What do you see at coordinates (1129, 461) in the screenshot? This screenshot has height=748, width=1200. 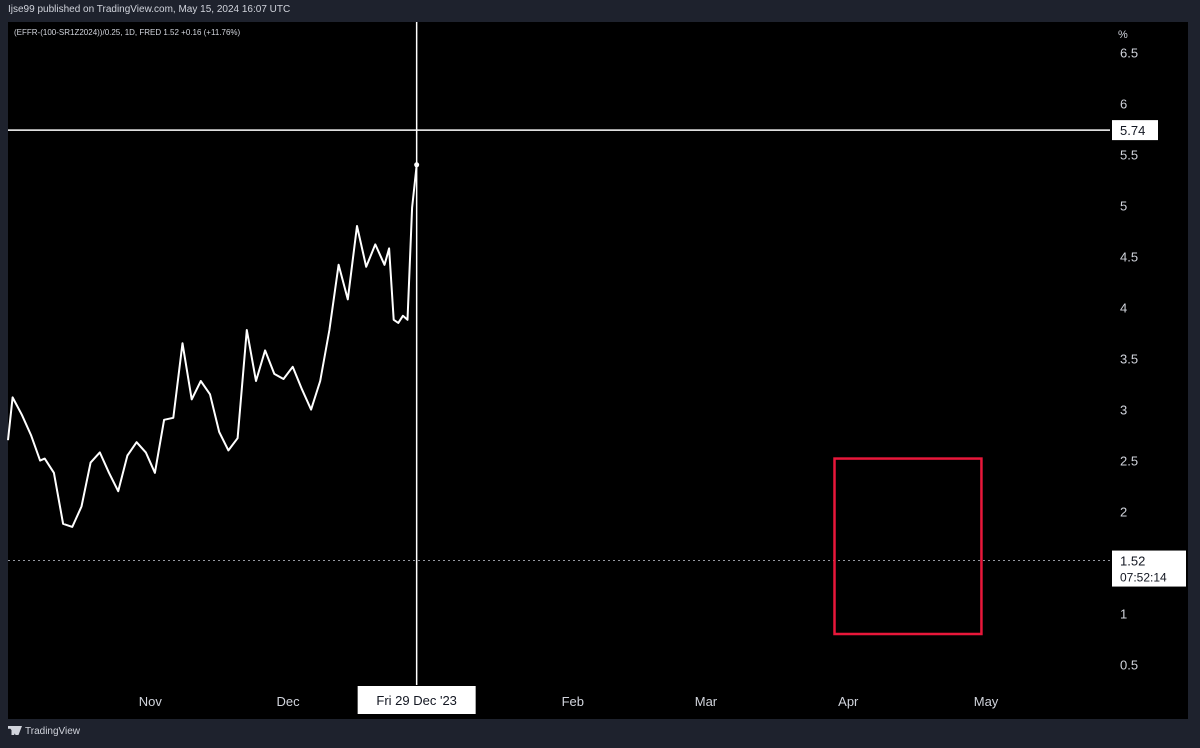 I see `y-tick-label: 2.5` at bounding box center [1129, 461].